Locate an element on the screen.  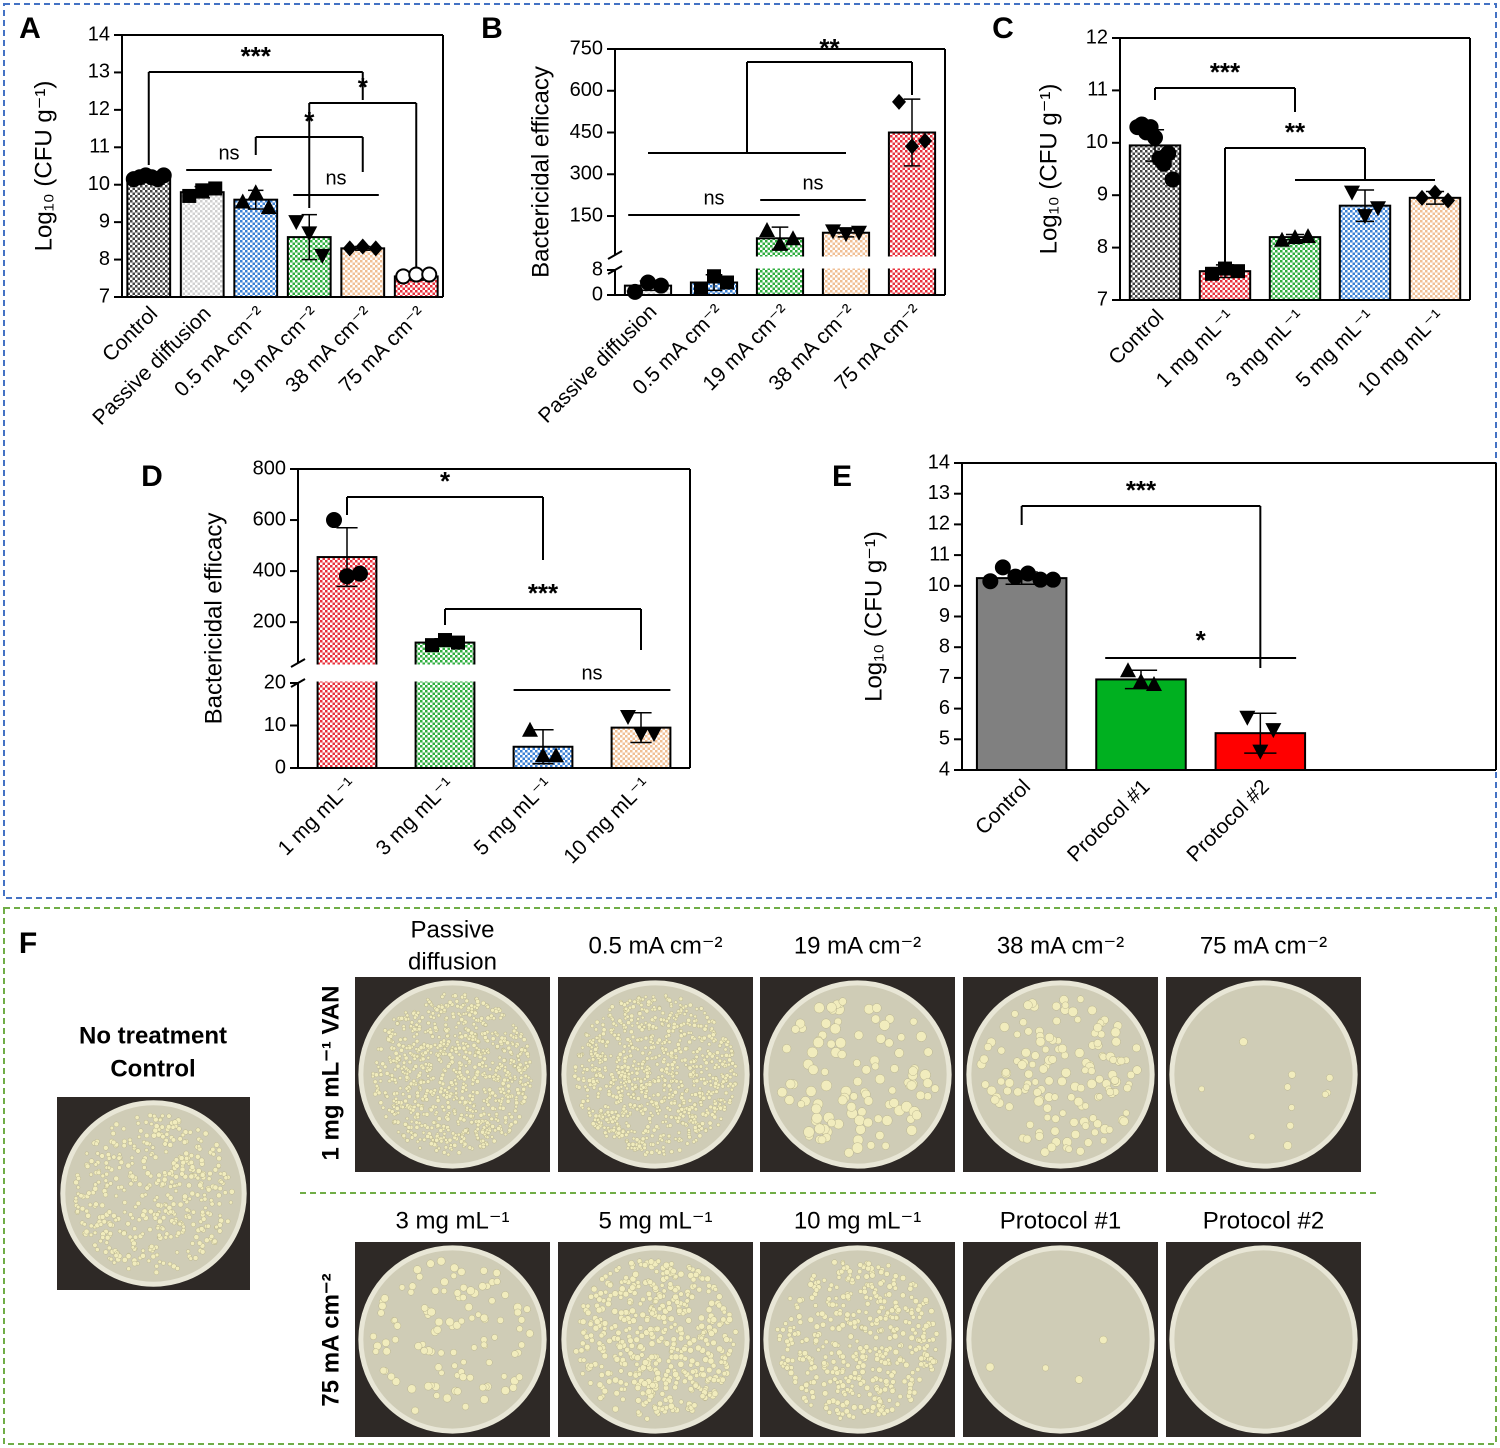
y-tick-label: 14 is located at coordinates (99, 34).